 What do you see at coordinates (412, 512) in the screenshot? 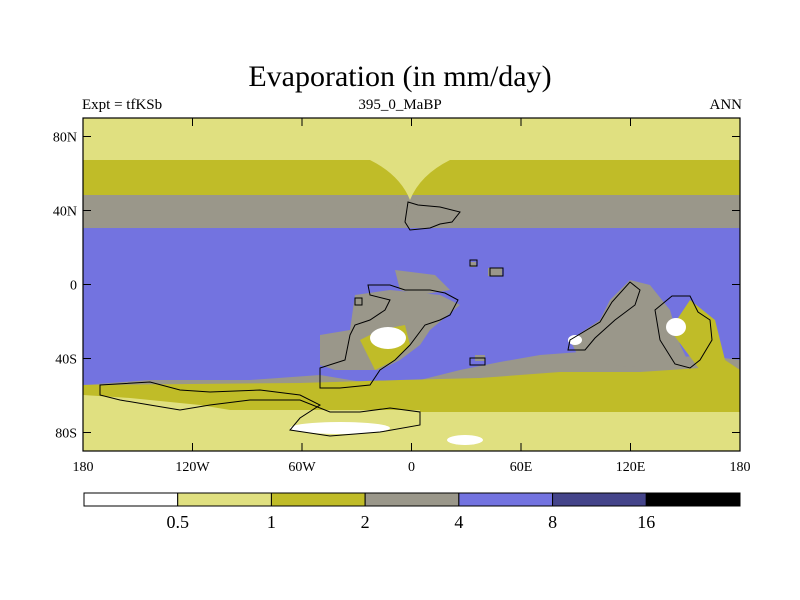
I see `colorbar: 0.5 1 2 4 8 16` at bounding box center [412, 512].